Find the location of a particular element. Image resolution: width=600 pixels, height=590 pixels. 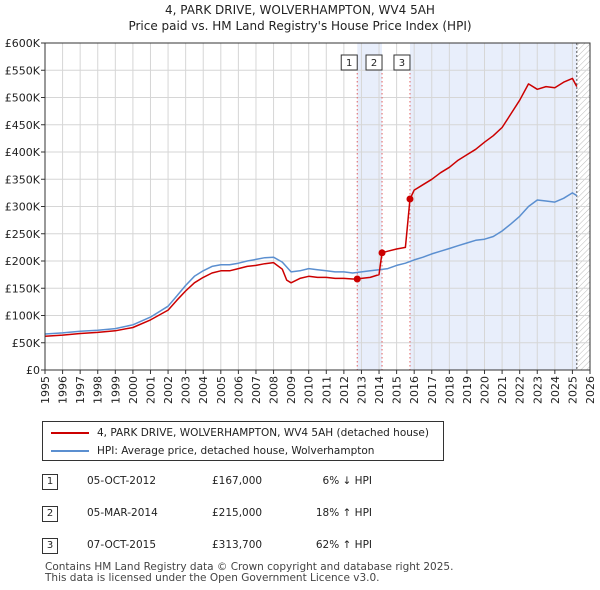

y-tick-label: £150K is located at coordinates (23, 288).